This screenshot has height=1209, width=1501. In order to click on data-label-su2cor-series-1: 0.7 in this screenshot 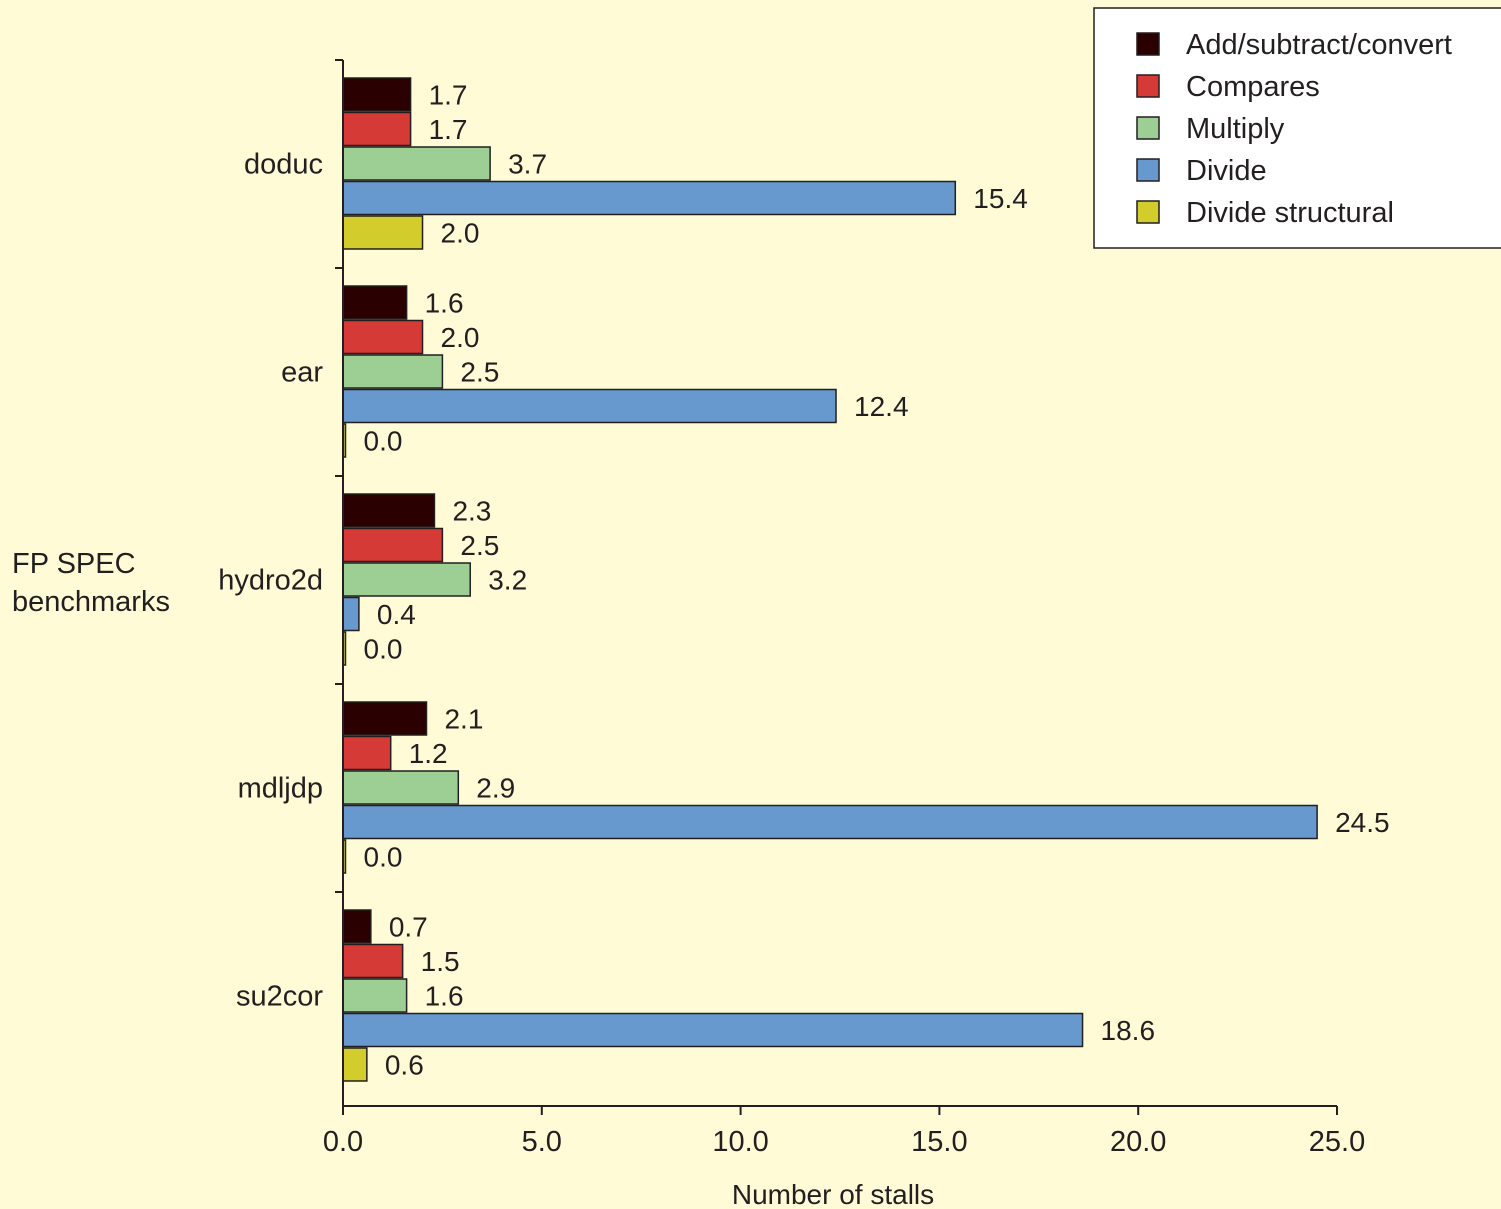, I will do `click(408, 927)`.